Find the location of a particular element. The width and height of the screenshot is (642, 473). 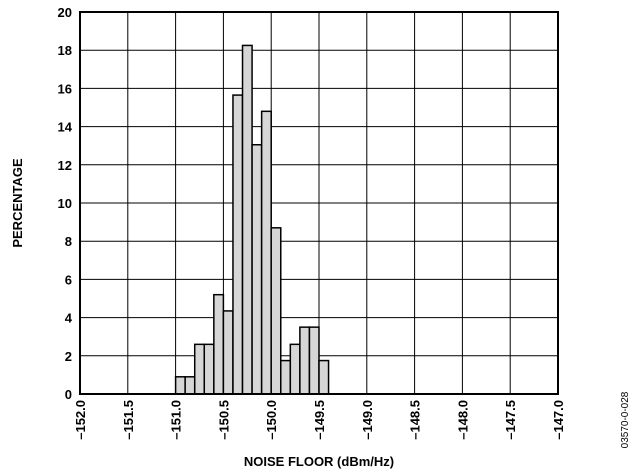

x-tick-label: –149.0 is located at coordinates (367, 420).